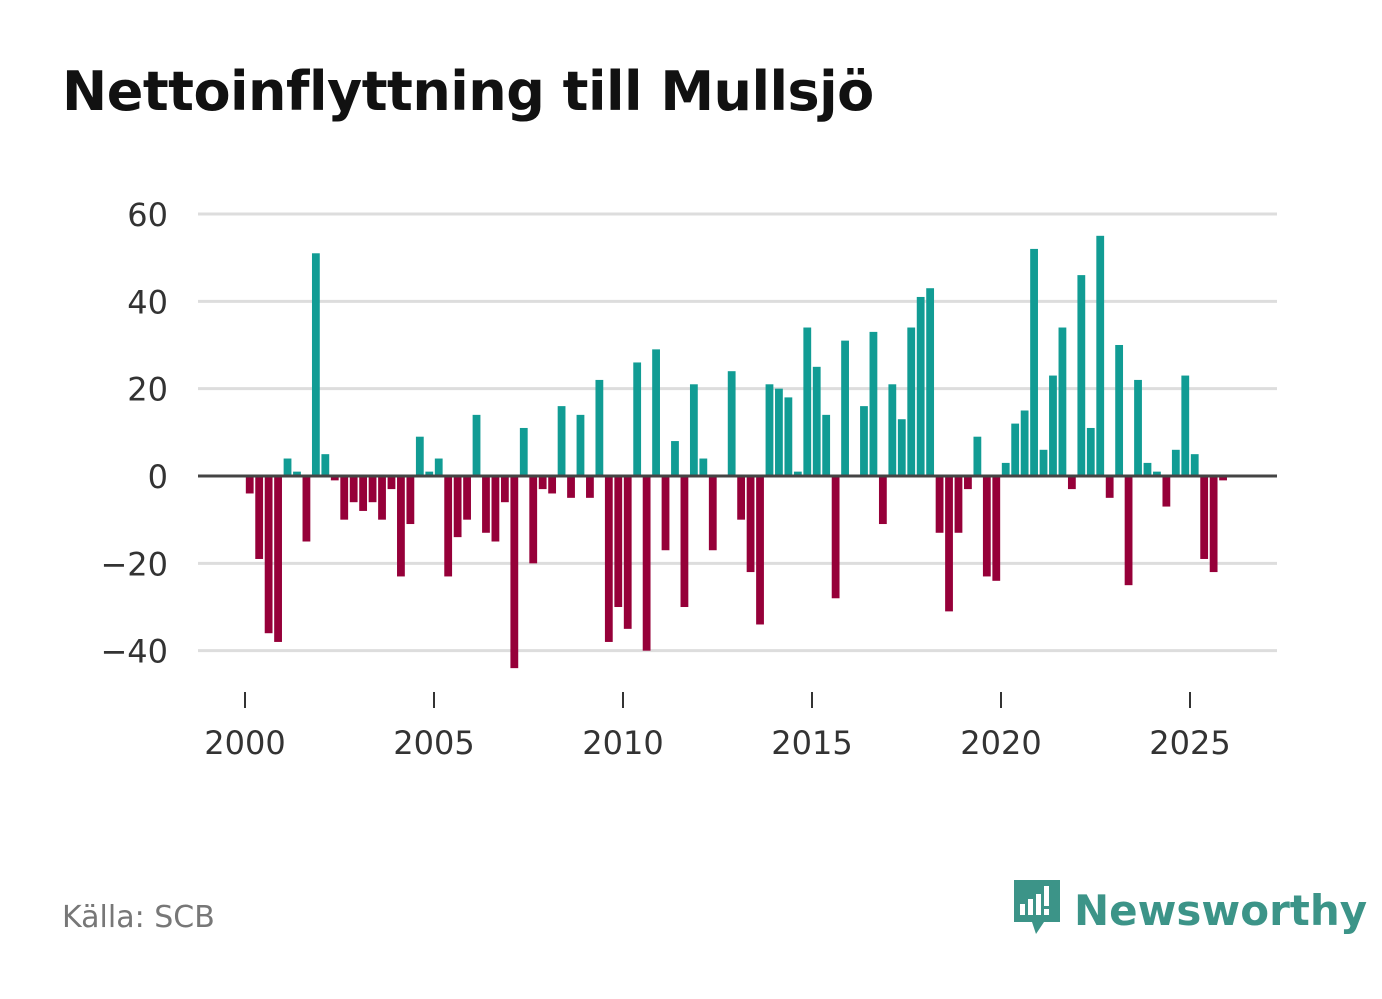 Image resolution: width=1382 pixels, height=999 pixels. Describe the element at coordinates (811, 743) in the screenshot. I see `x-tick-label: 2015` at that location.